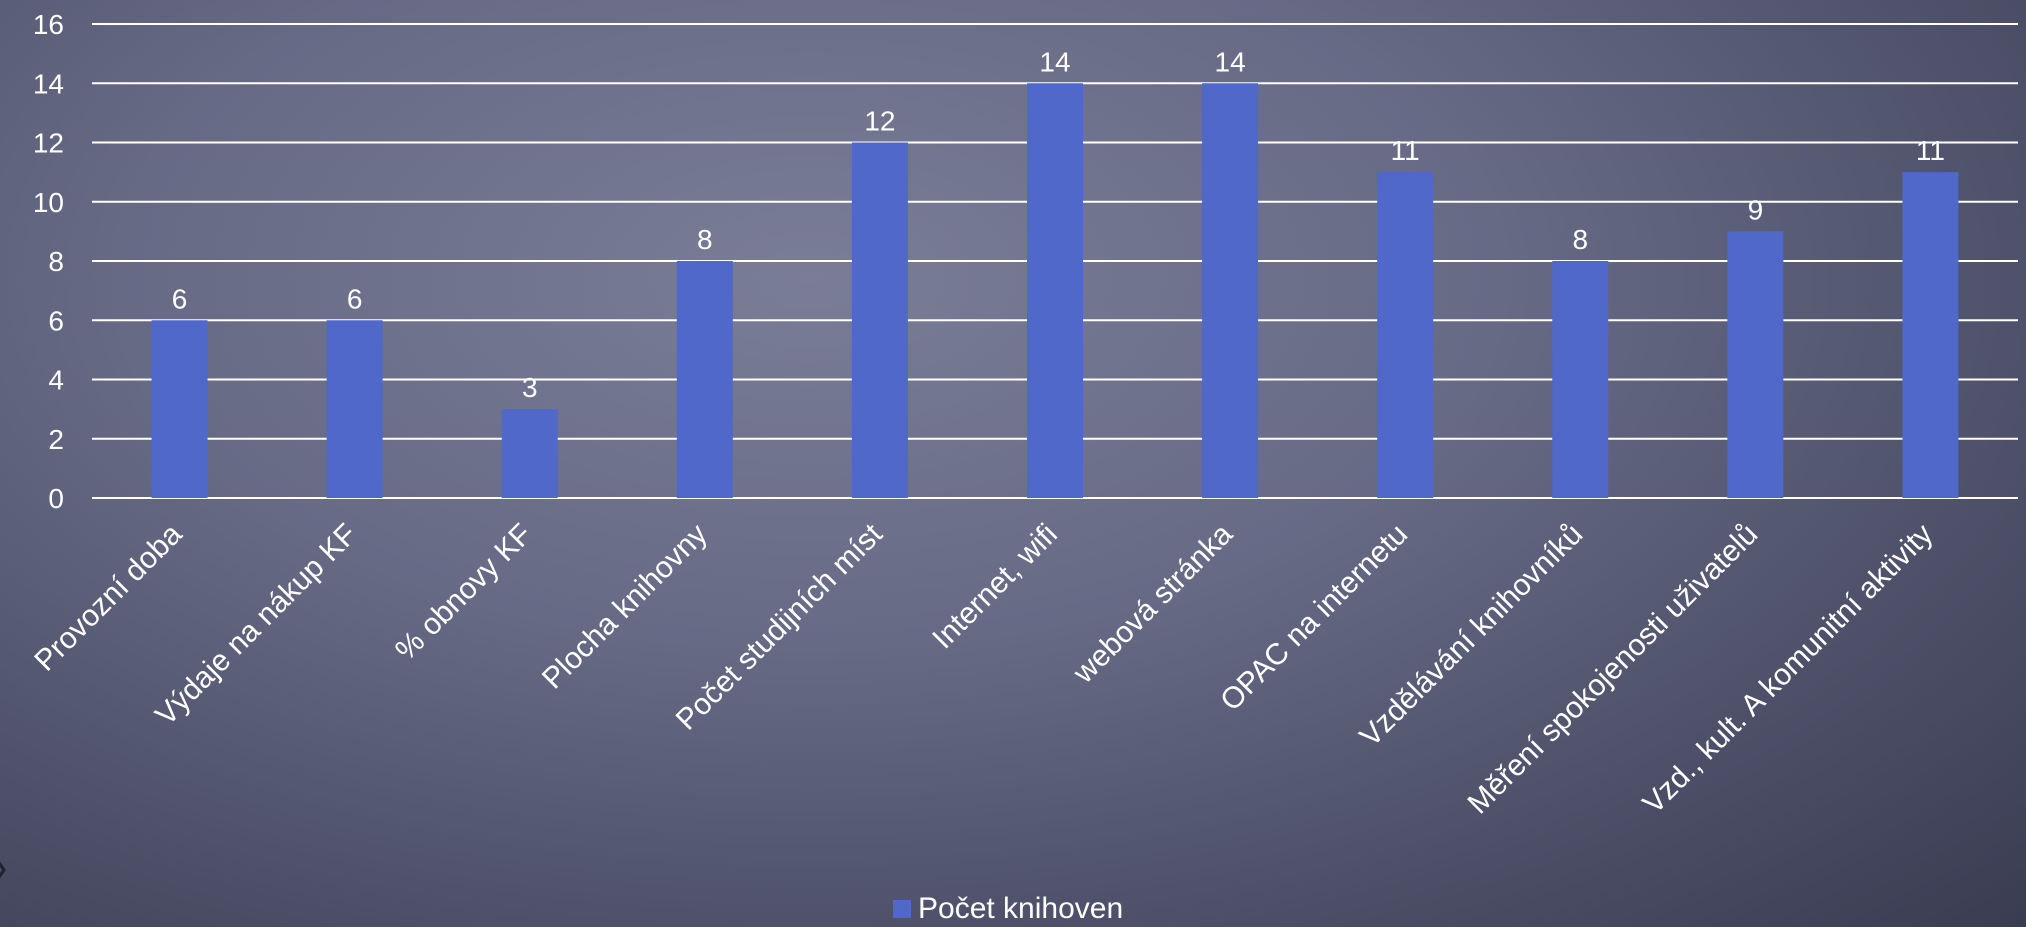  What do you see at coordinates (463, 592) in the screenshot?
I see `x-tick-label: % obnovy KF` at bounding box center [463, 592].